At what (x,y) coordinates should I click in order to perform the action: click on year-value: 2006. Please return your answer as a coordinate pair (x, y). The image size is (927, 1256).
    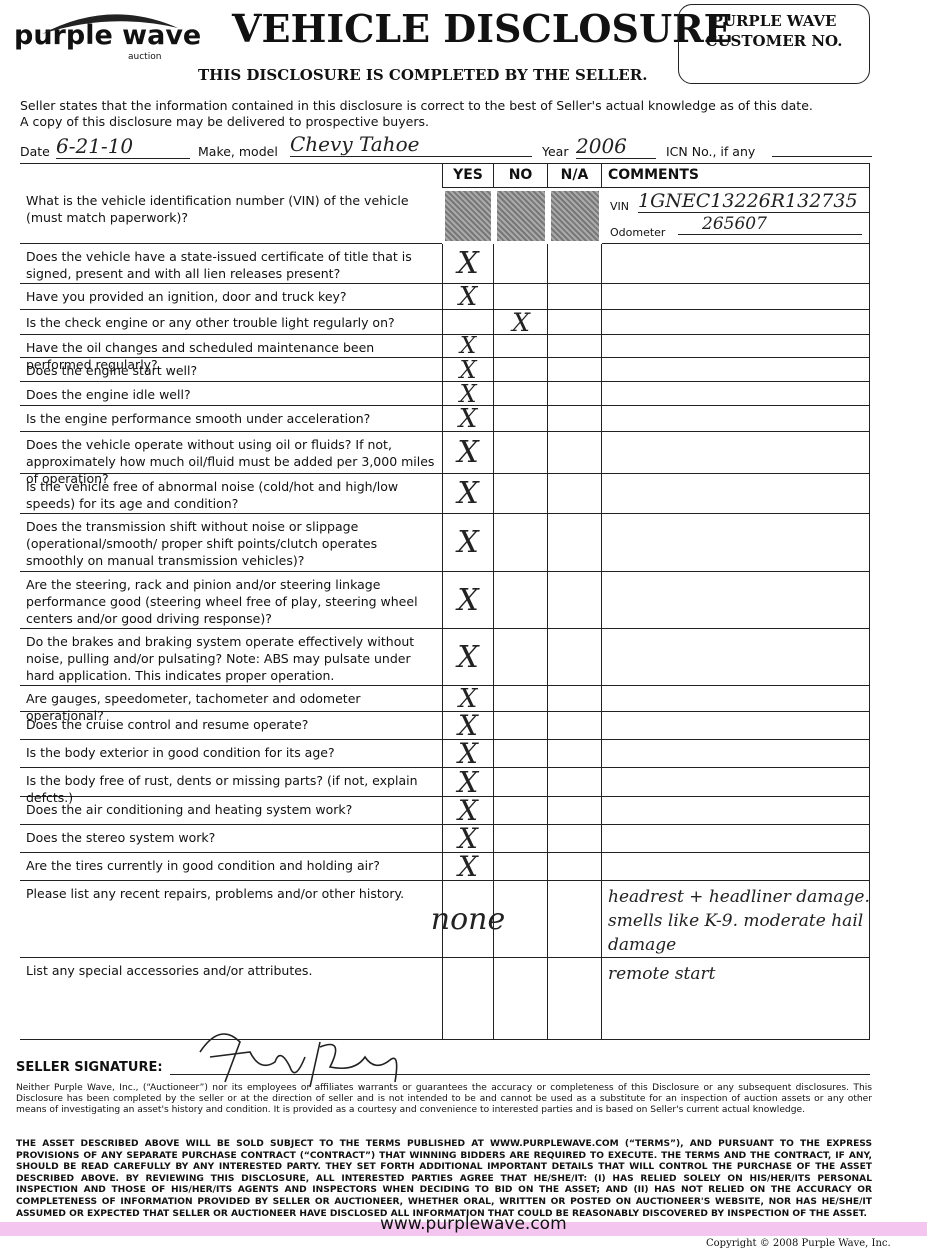
    Looking at the image, I should click on (616, 146).